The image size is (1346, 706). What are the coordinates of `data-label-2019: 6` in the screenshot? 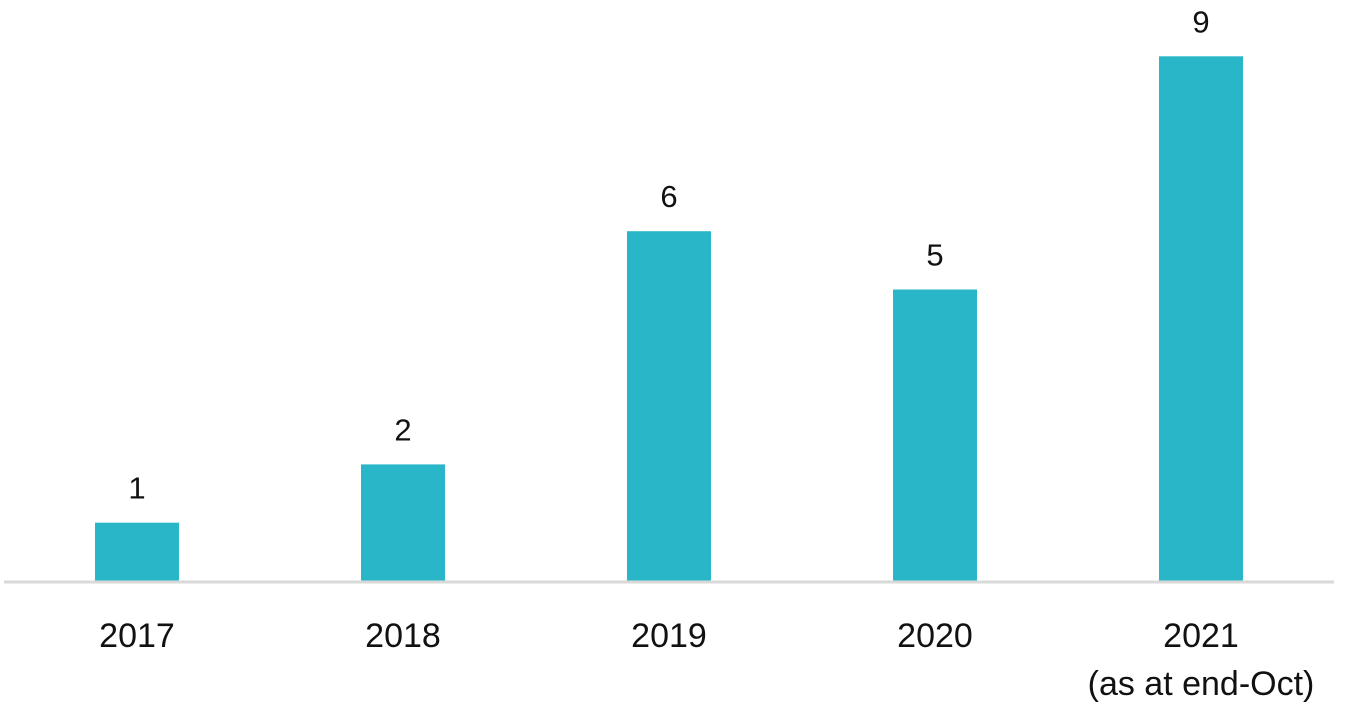 It's located at (668, 196).